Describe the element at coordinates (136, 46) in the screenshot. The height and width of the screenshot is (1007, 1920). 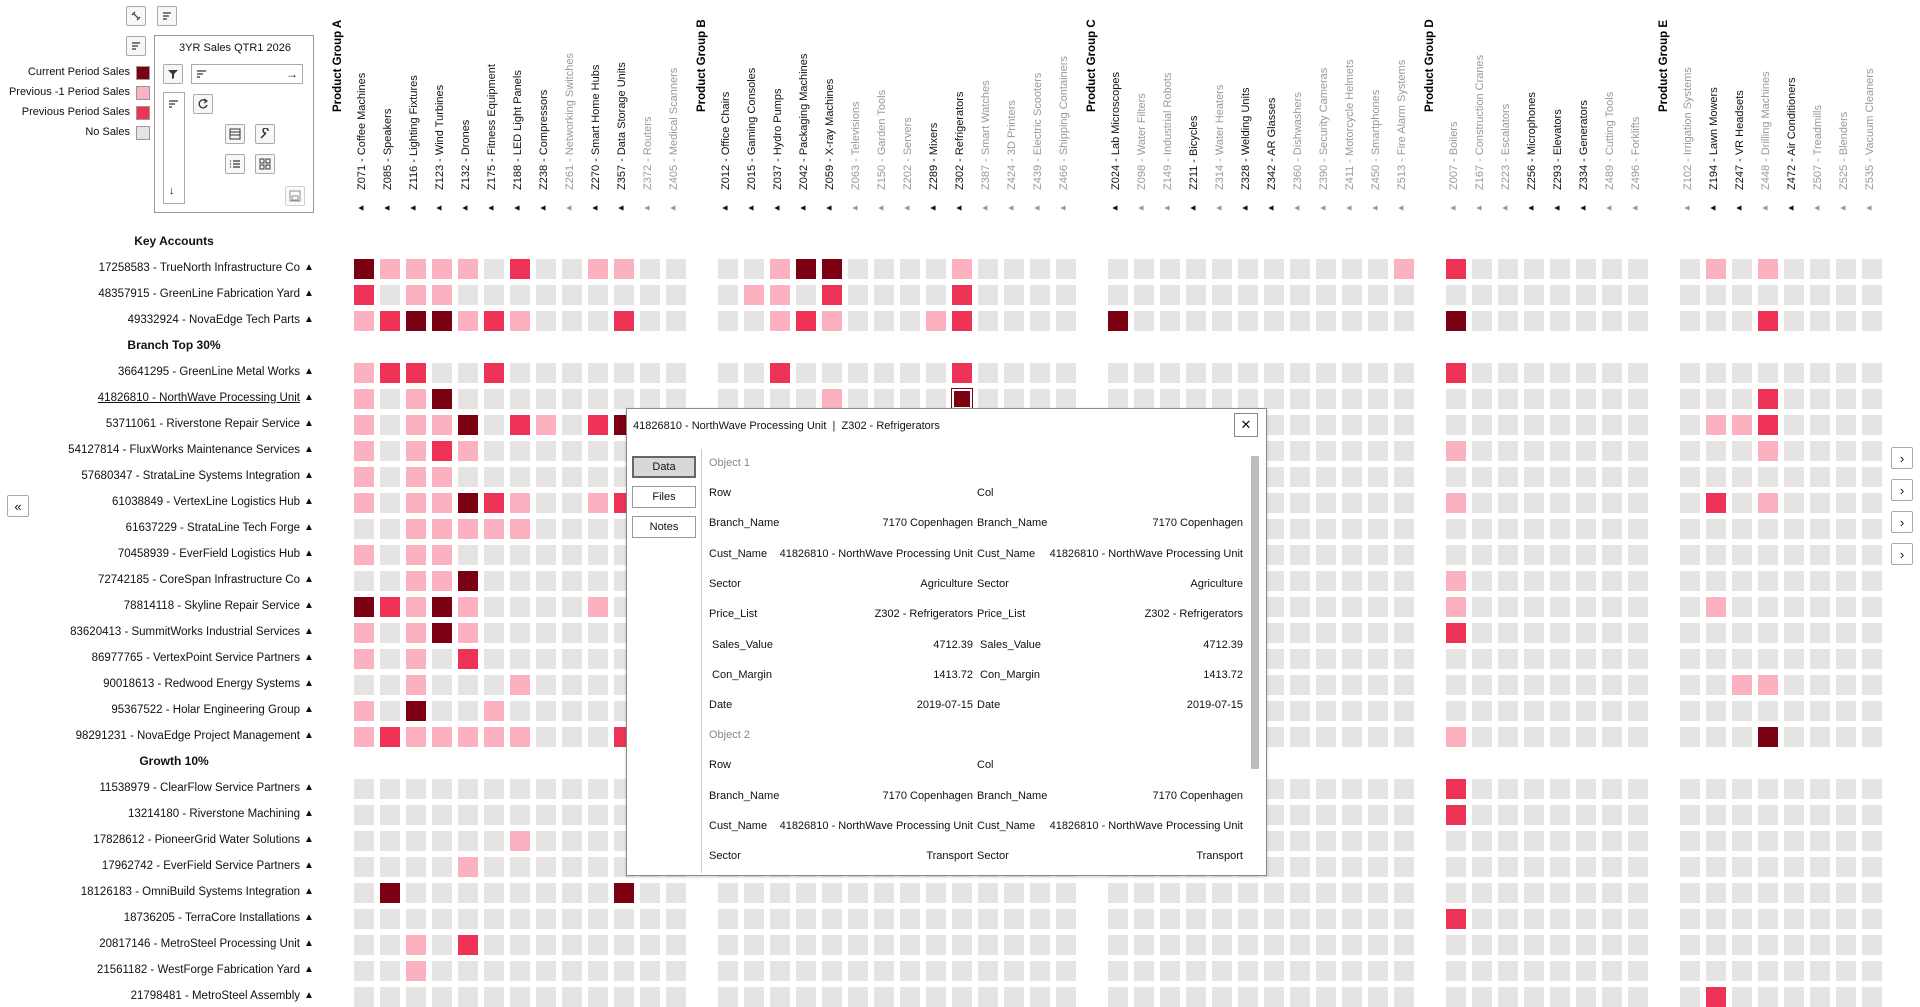
I see `sort-lines-icon` at that location.